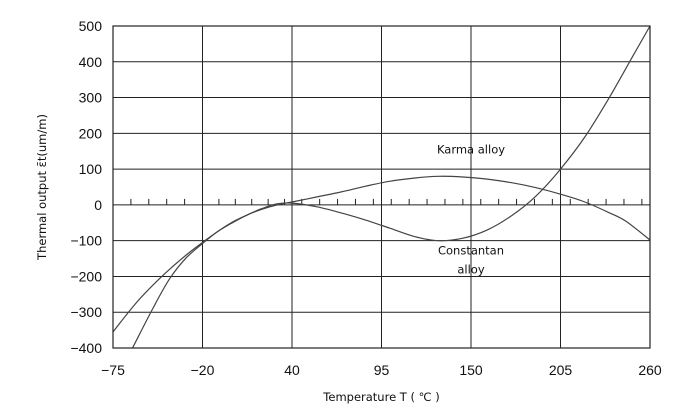 The height and width of the screenshot is (418, 692). I want to click on x-tick-label: −20, so click(203, 370).